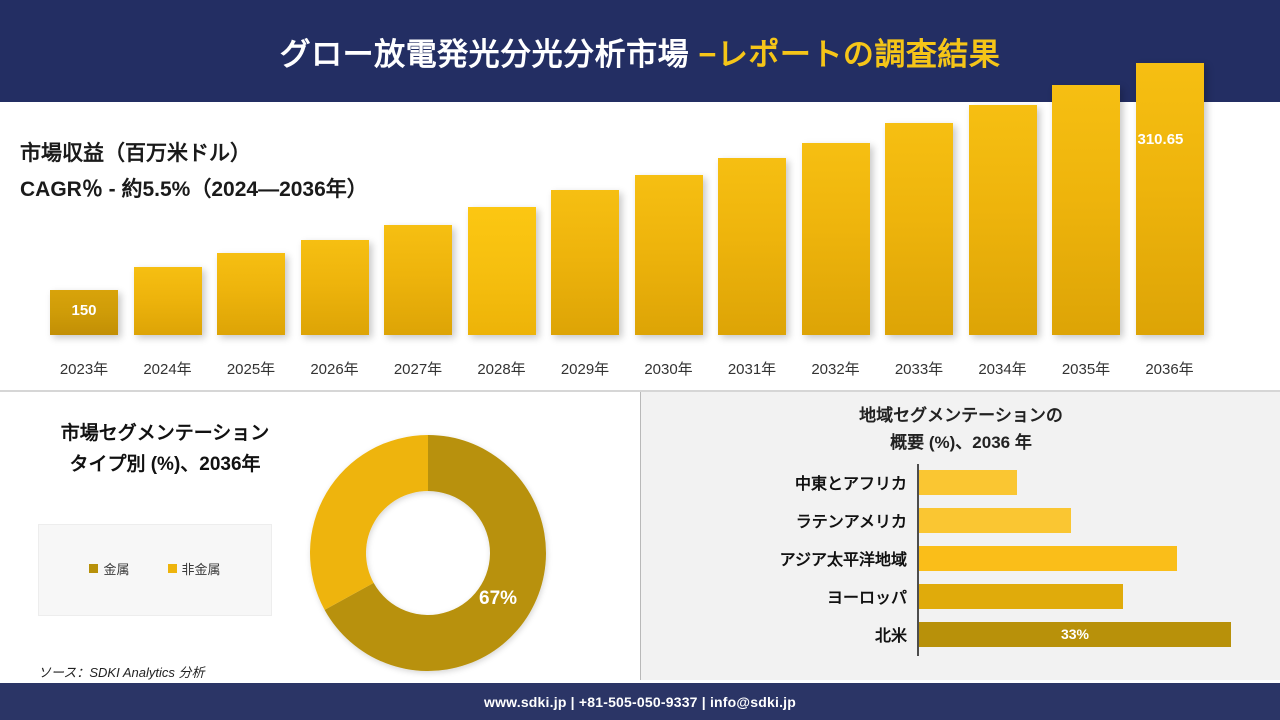 This screenshot has width=1280, height=720. I want to click on revenue-subtitle-line1: 市場収益（百万米ドル）, so click(135, 153).